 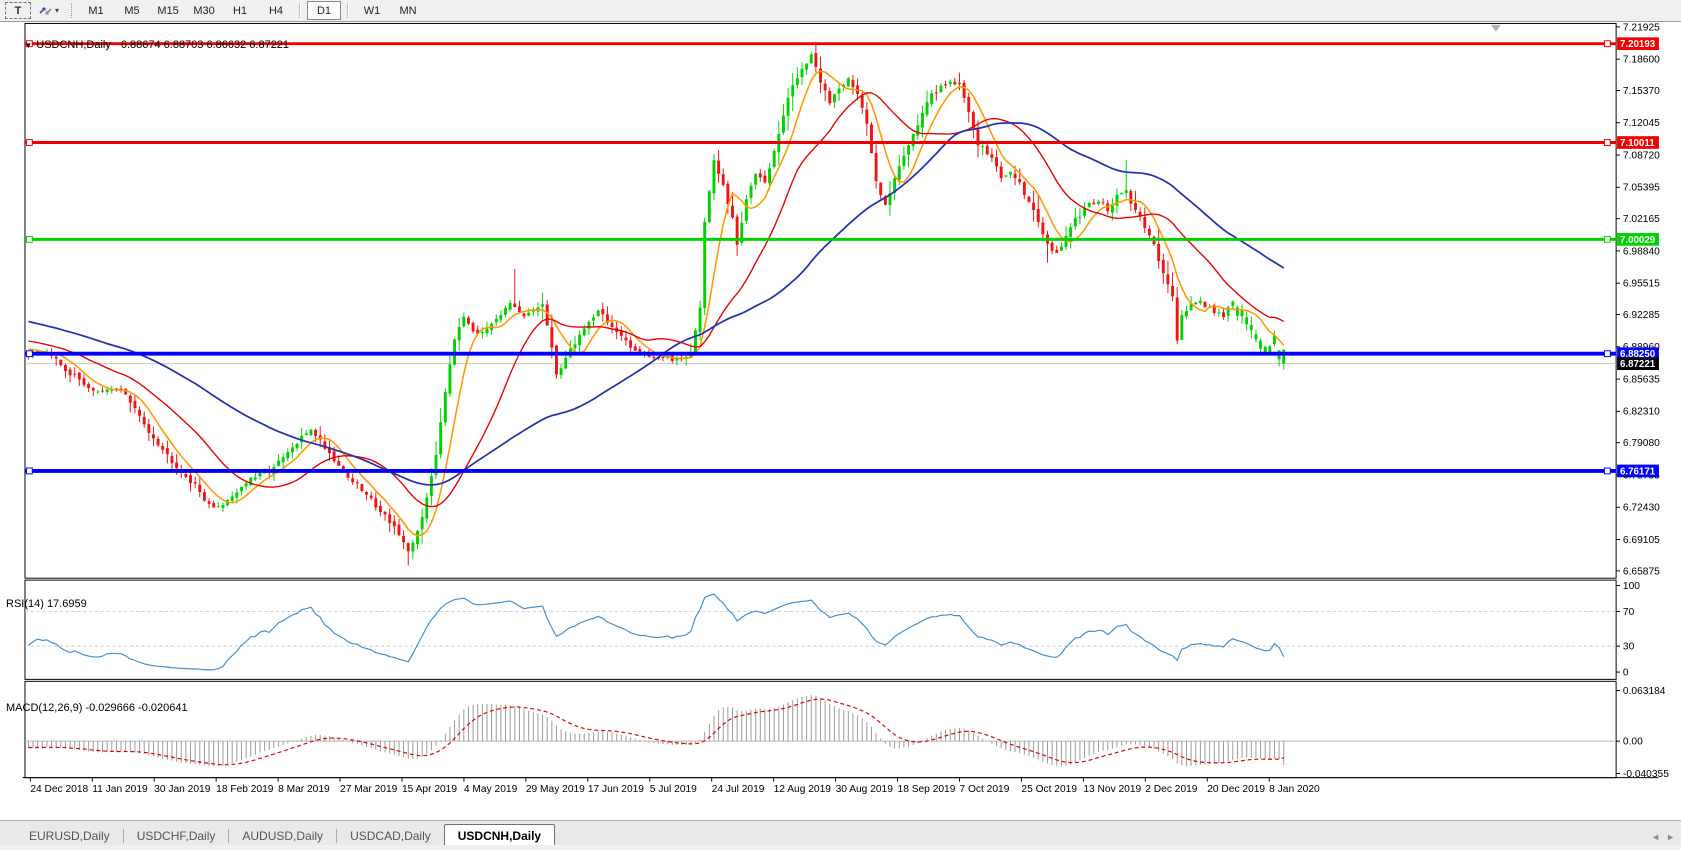 I want to click on timeframe-button-h4: H4, so click(x=276, y=10).